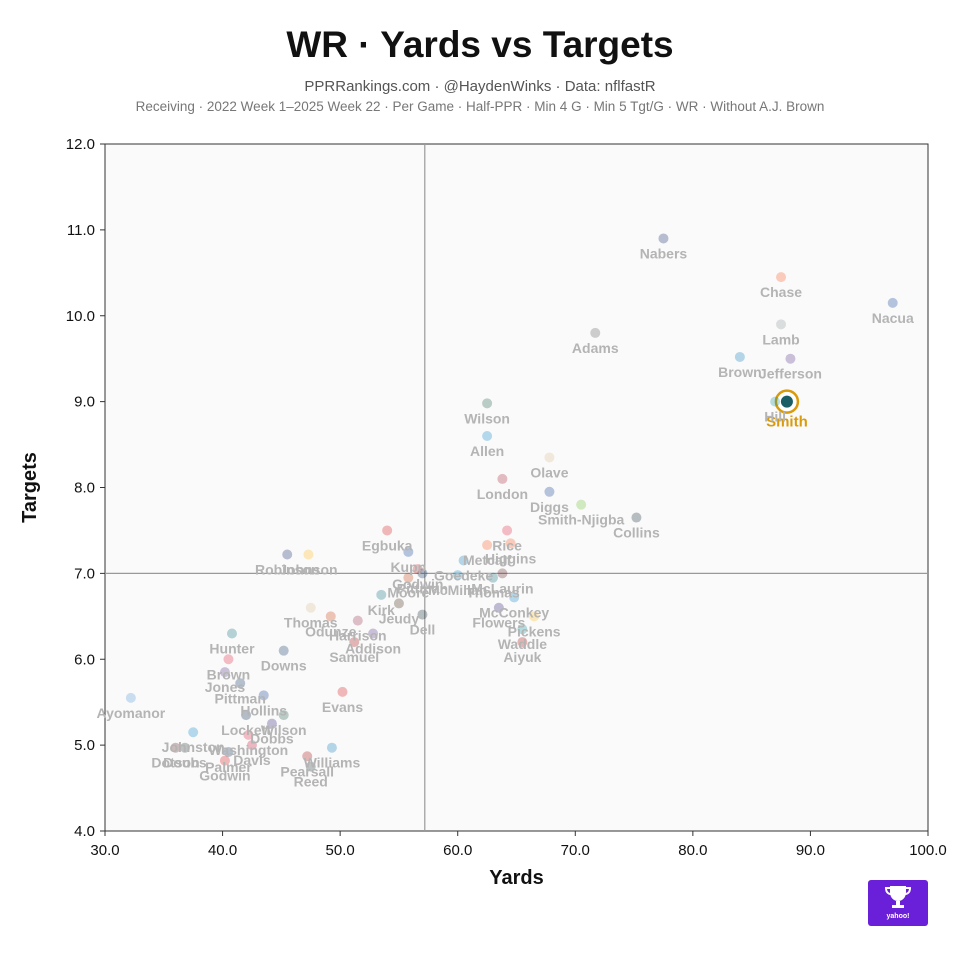 The height and width of the screenshot is (960, 960). Describe the element at coordinates (692, 850) in the screenshot. I see `x-tick-label: 80.0` at that location.